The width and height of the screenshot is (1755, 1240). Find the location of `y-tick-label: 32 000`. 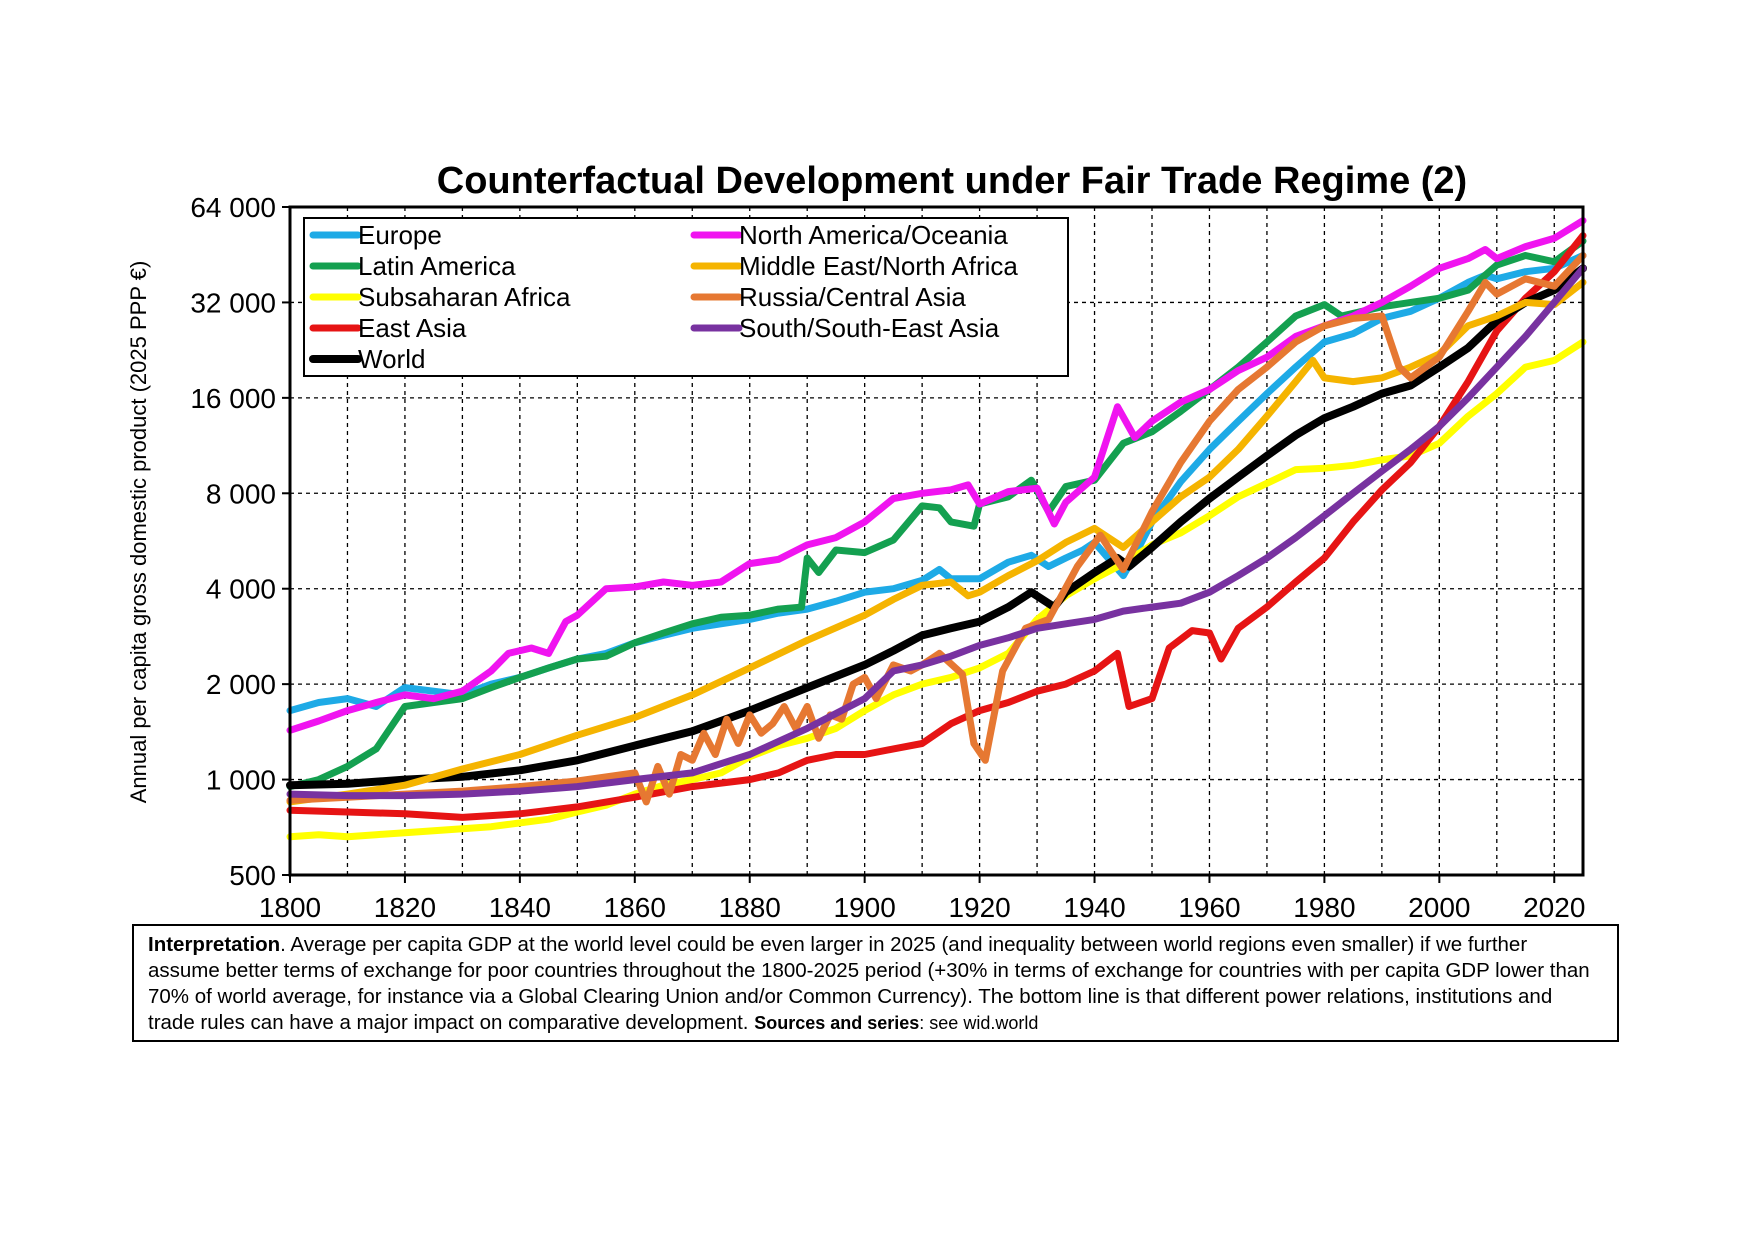

y-tick-label: 32 000 is located at coordinates (233, 302).